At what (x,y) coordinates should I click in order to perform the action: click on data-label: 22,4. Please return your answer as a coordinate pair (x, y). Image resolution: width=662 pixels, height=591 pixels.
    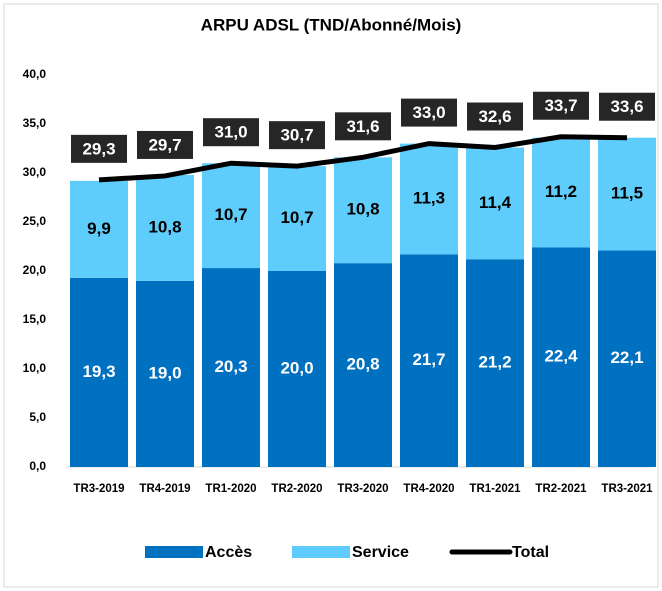
    Looking at the image, I should click on (561, 356).